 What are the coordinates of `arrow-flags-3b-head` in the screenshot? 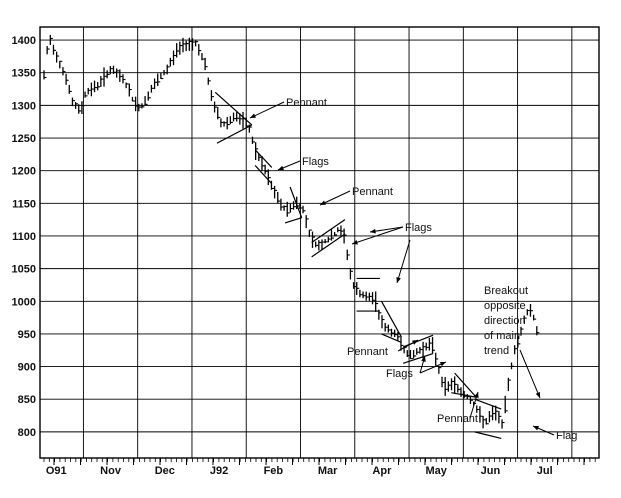 It's located at (443, 364).